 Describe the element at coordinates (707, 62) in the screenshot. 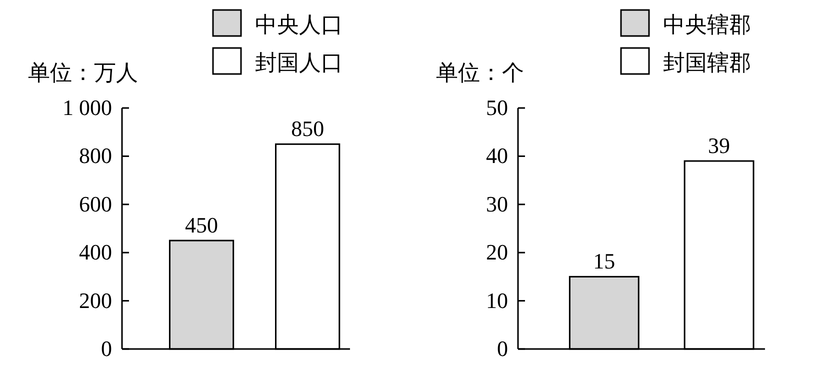

I see `legend-label: 封国辖郡` at that location.